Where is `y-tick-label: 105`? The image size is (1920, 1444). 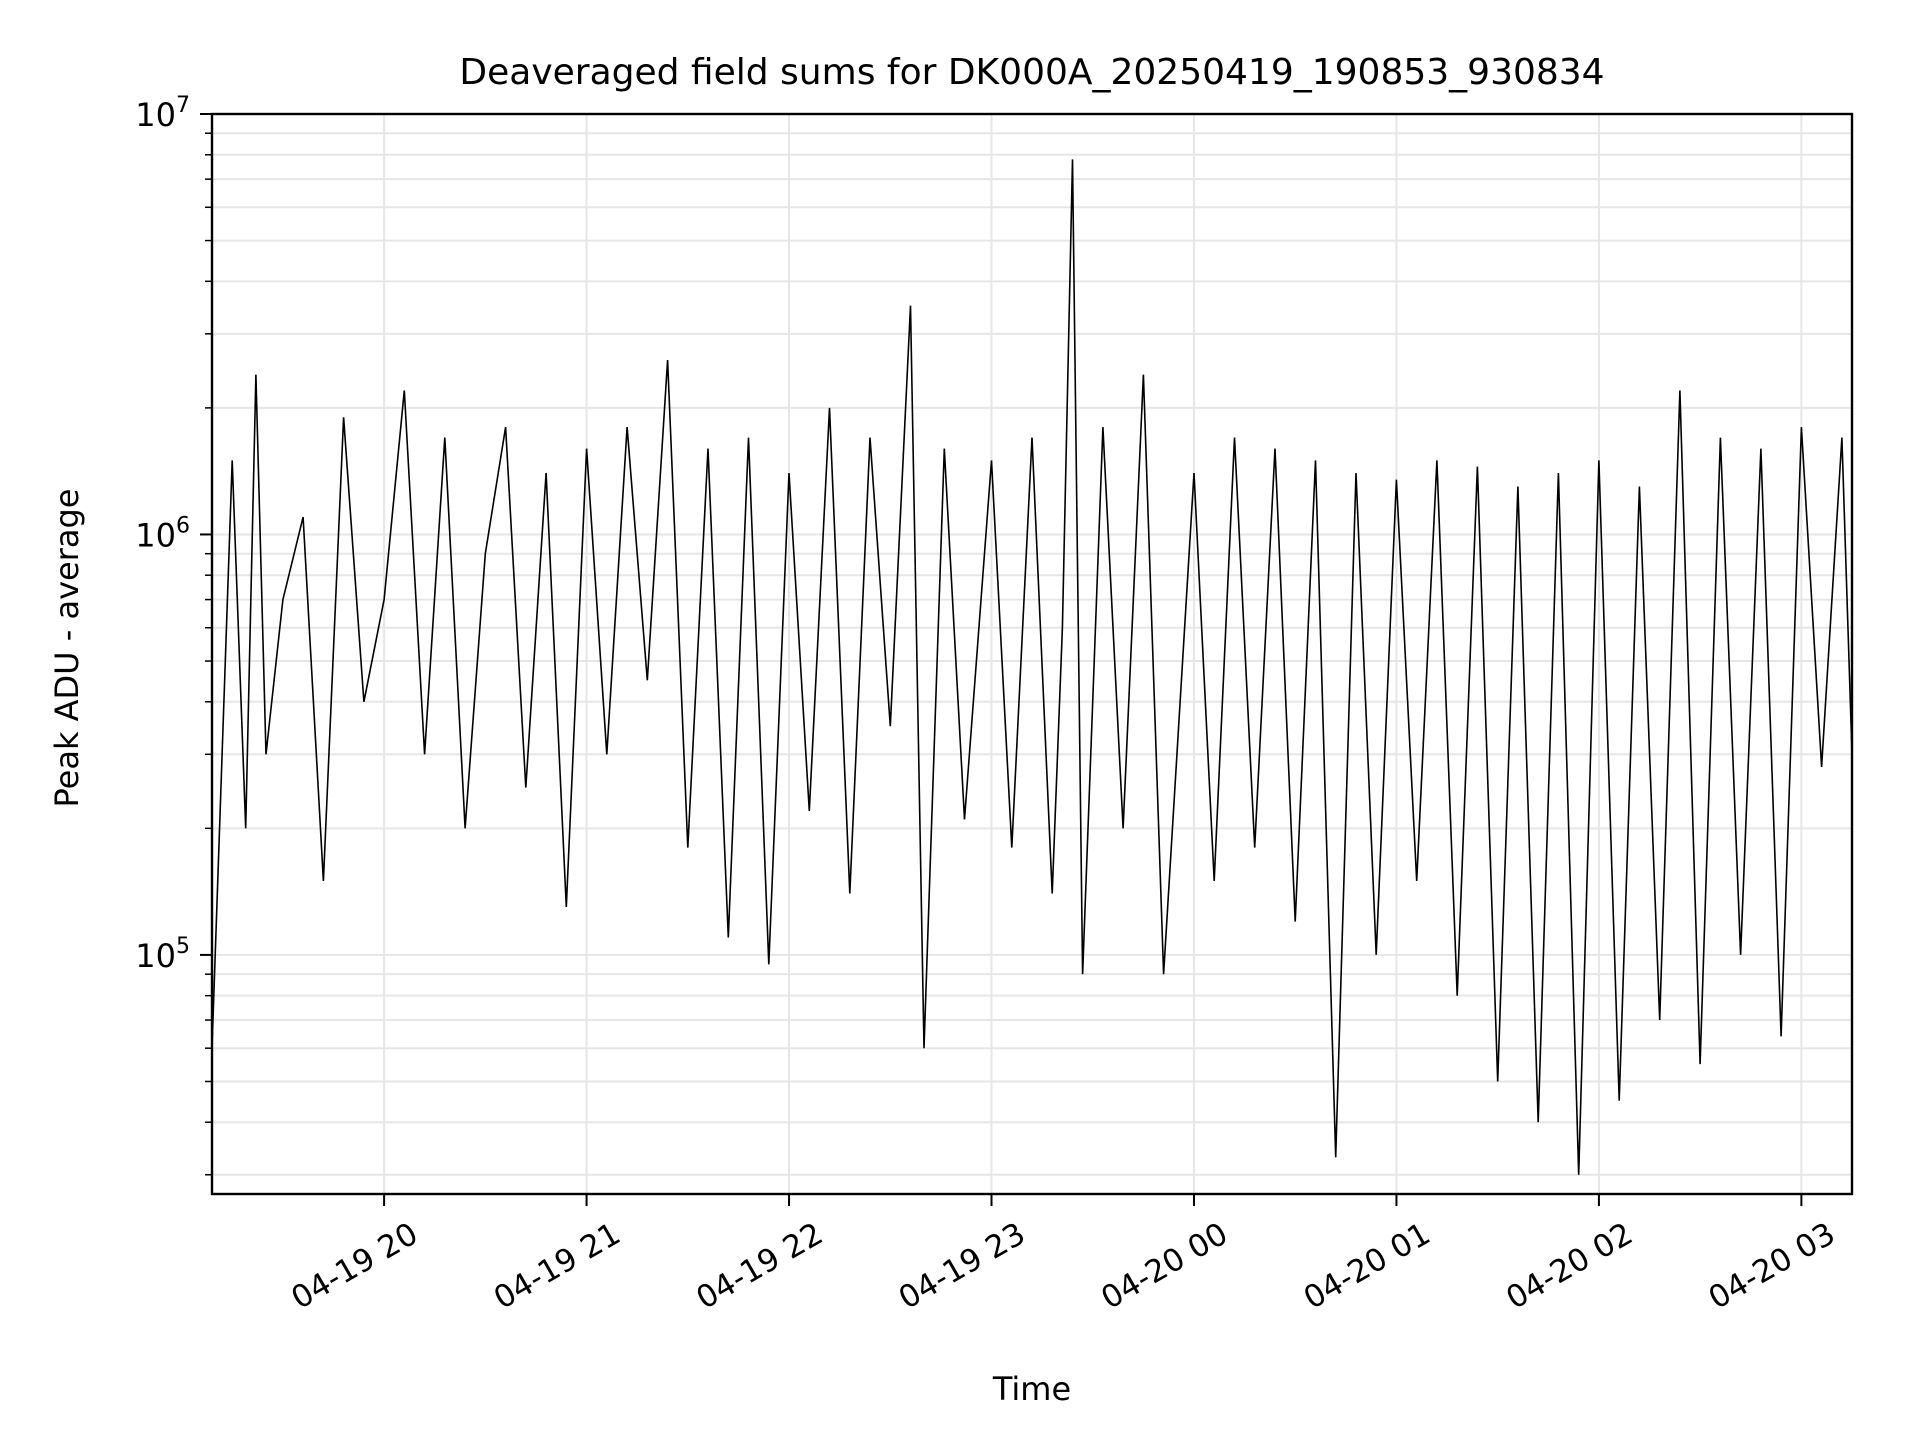
y-tick-label: 105 is located at coordinates (162, 954).